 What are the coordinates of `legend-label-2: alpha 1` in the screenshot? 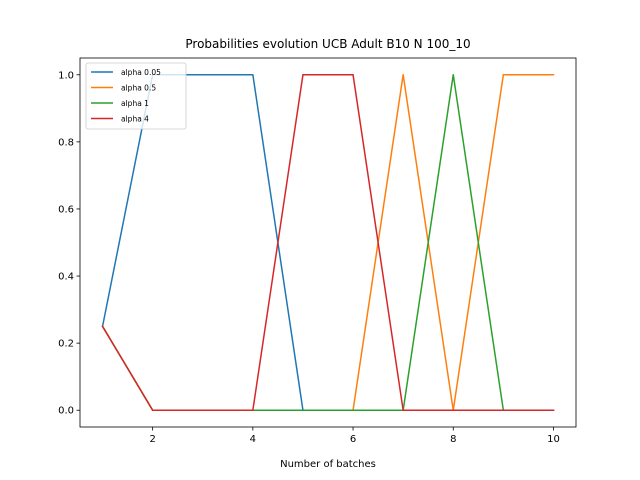 It's located at (135, 103).